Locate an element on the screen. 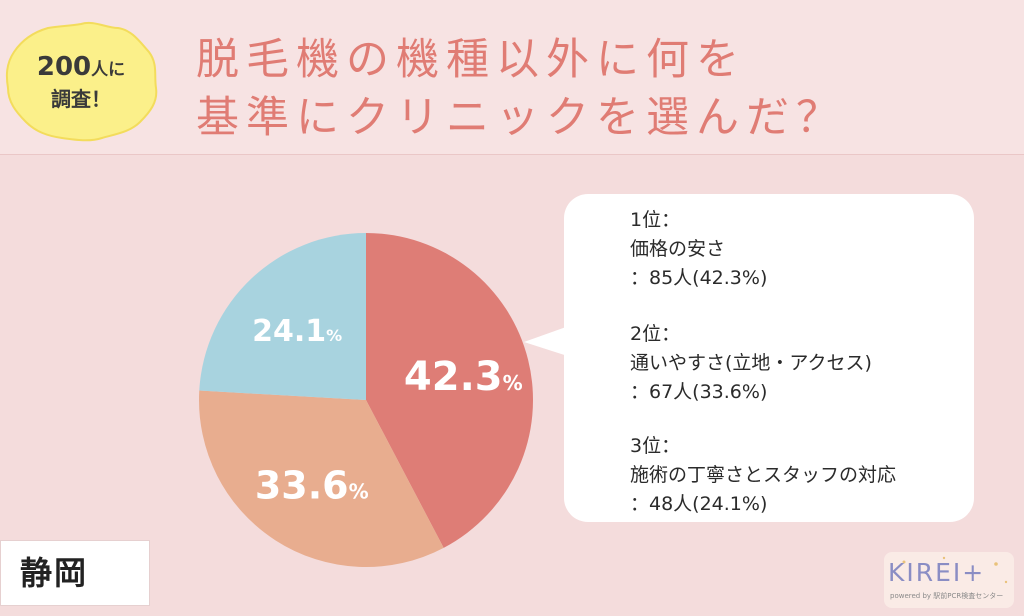 The width and height of the screenshot is (1024, 616). badge-suffix: 人に is located at coordinates (108, 69).